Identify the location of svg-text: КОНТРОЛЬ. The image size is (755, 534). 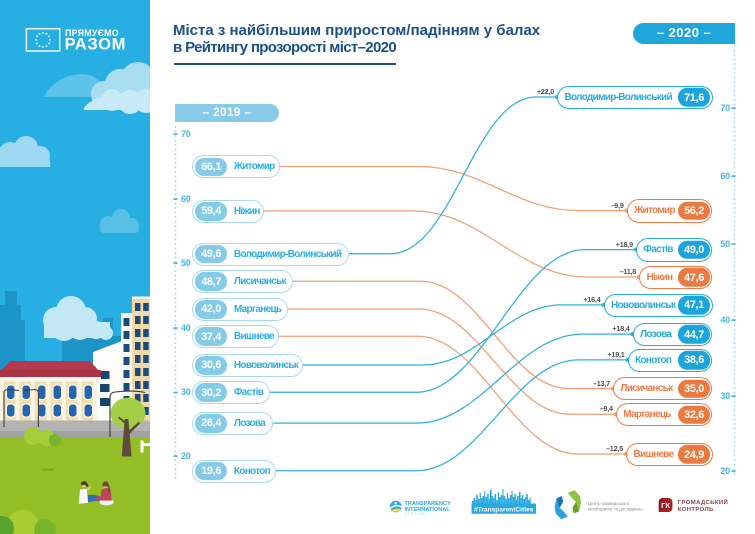
(696, 510).